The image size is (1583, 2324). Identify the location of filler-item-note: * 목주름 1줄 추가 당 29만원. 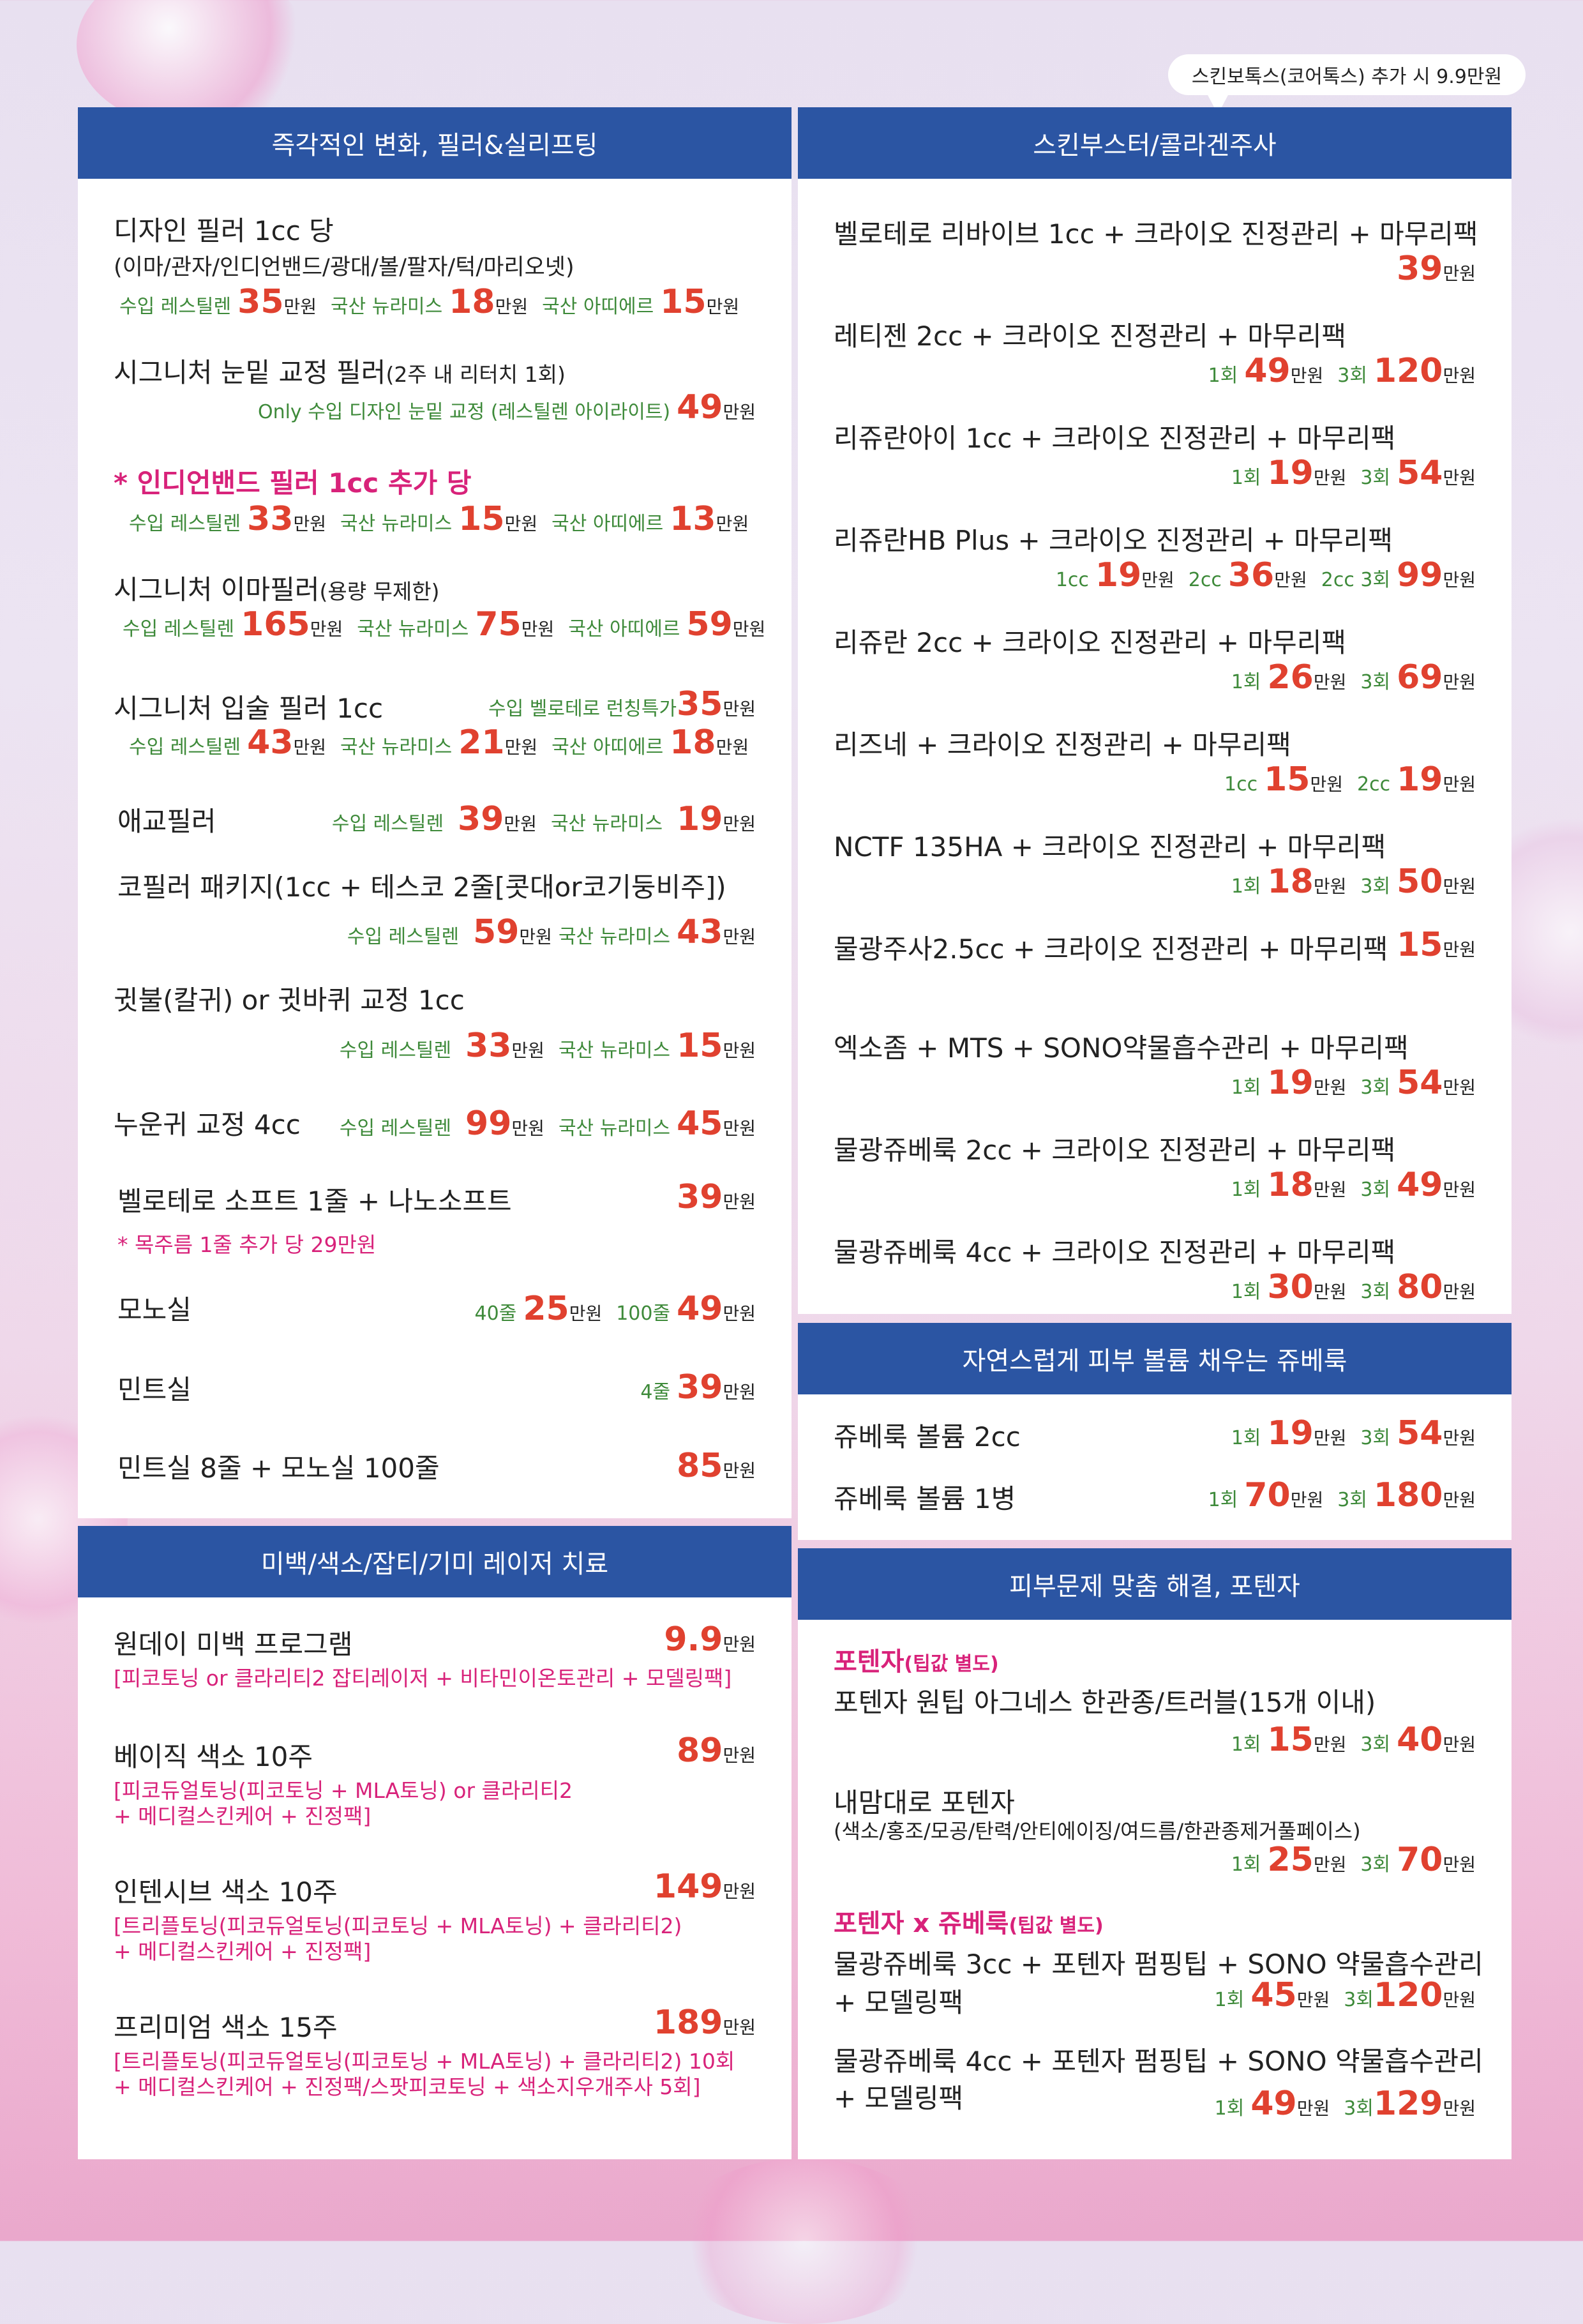
(247, 1244).